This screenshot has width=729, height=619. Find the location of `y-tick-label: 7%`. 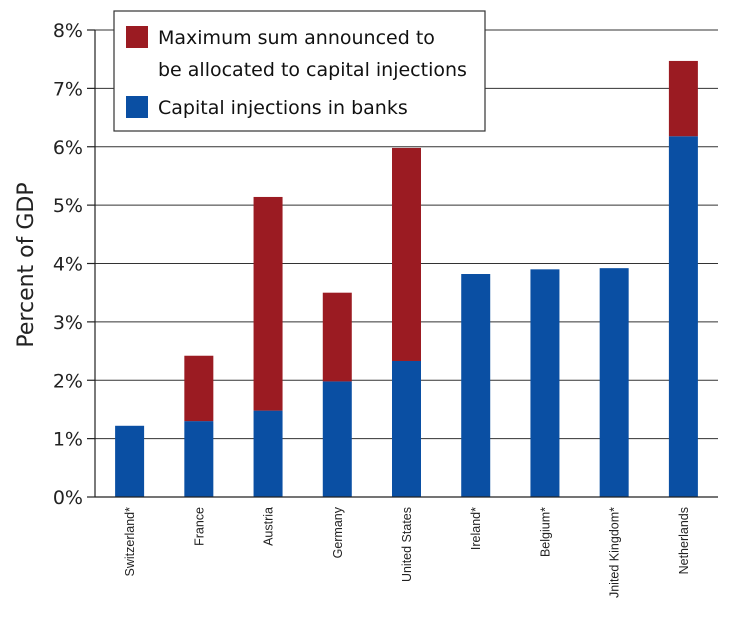

y-tick-label: 7% is located at coordinates (68, 89).